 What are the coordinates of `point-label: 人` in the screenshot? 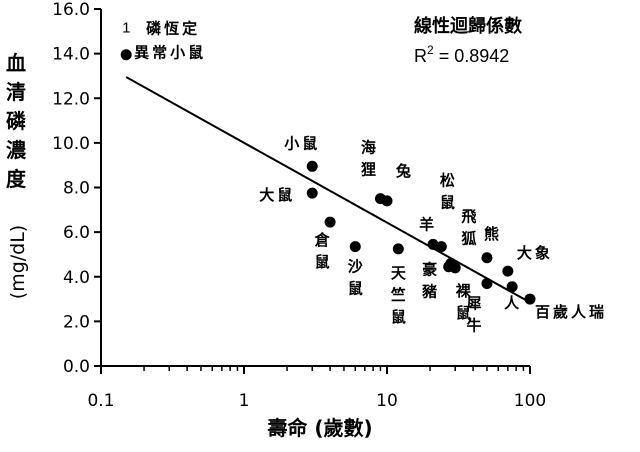 It's located at (513, 303).